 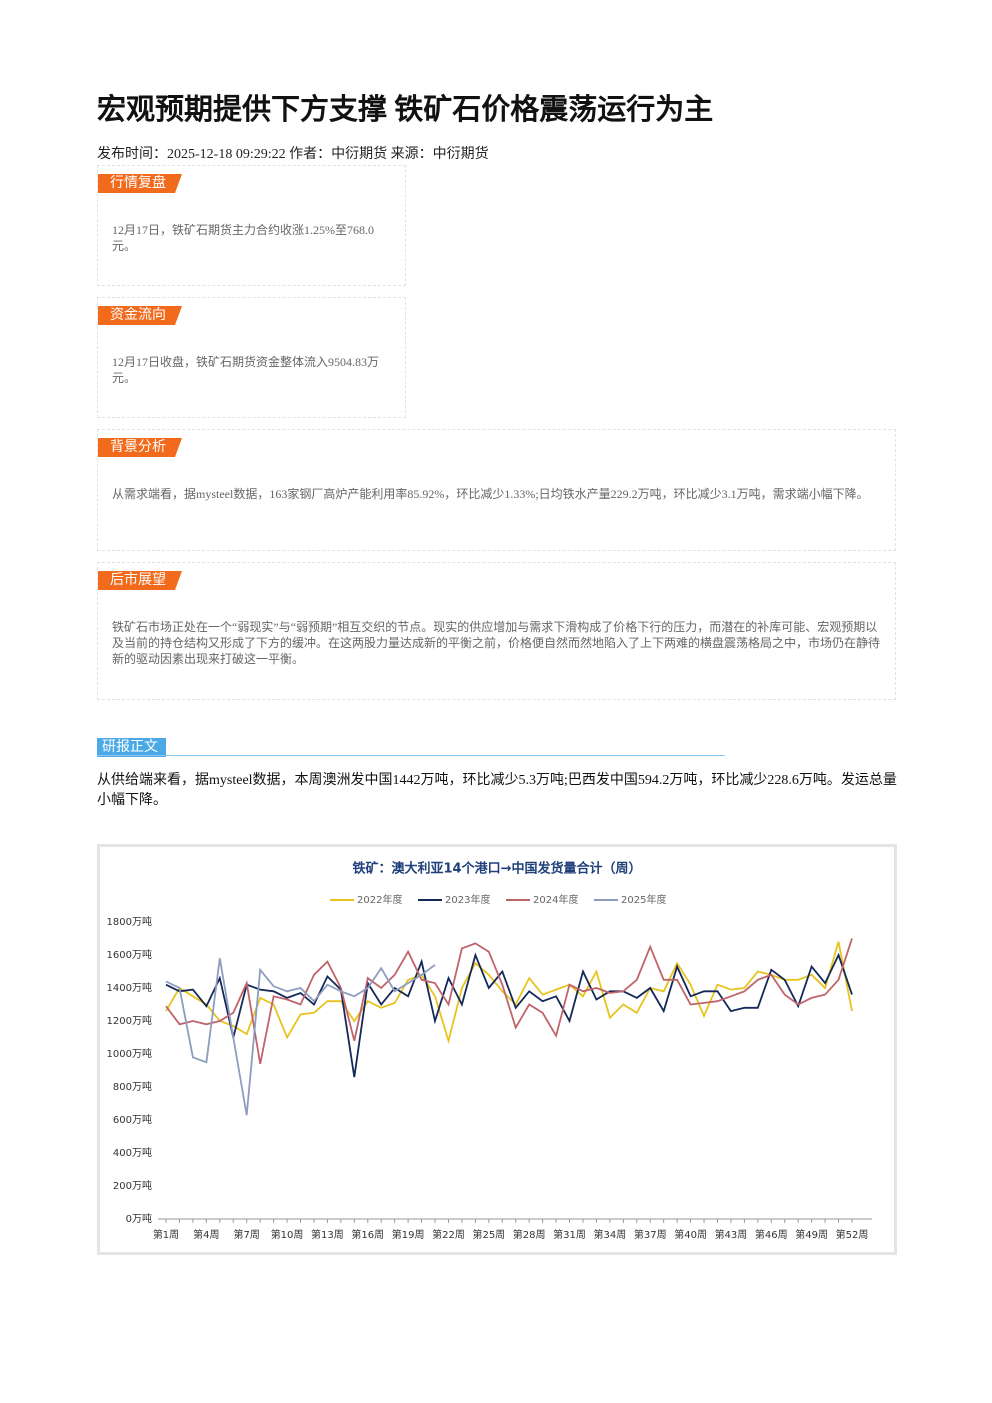 What do you see at coordinates (555, 899) in the screenshot?
I see `legend-label: 2024年度` at bounding box center [555, 899].